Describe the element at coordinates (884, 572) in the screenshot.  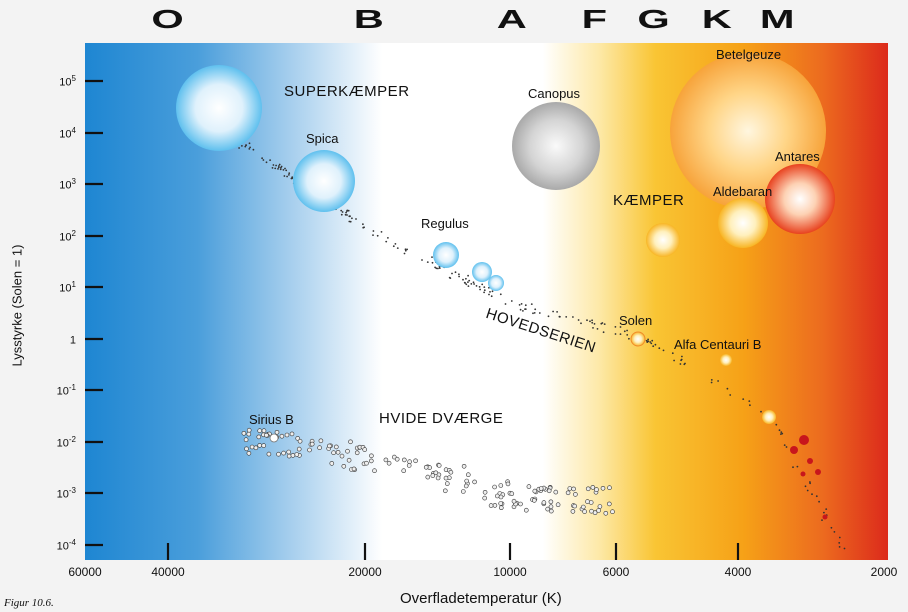
I see `x-tick-label: 2000` at that location.